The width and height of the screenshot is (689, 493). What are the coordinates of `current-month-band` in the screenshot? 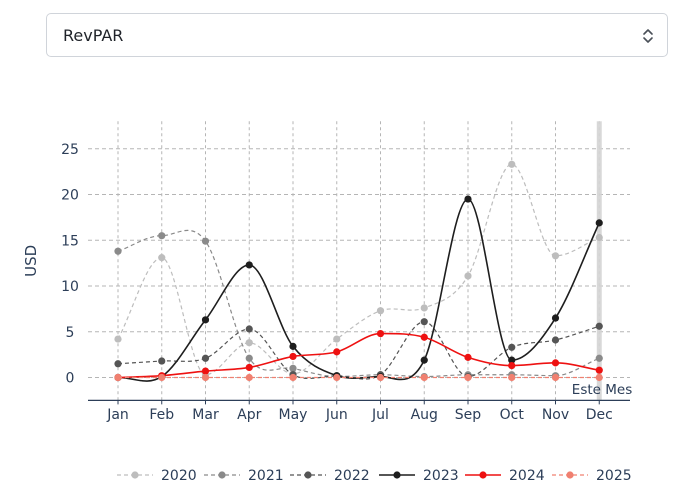 It's located at (599, 261).